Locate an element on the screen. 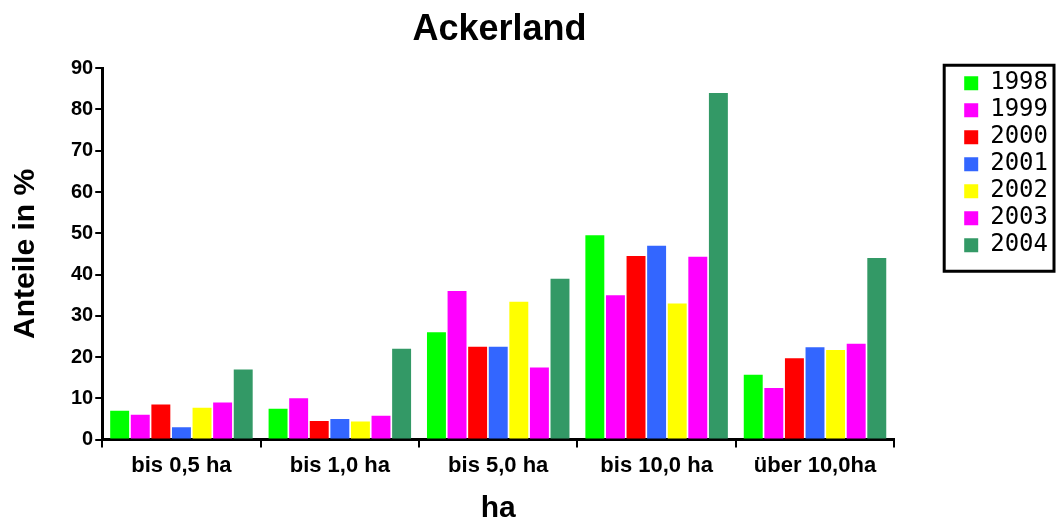 This screenshot has width=1056, height=529. y-tick-label: 80 is located at coordinates (82, 107).